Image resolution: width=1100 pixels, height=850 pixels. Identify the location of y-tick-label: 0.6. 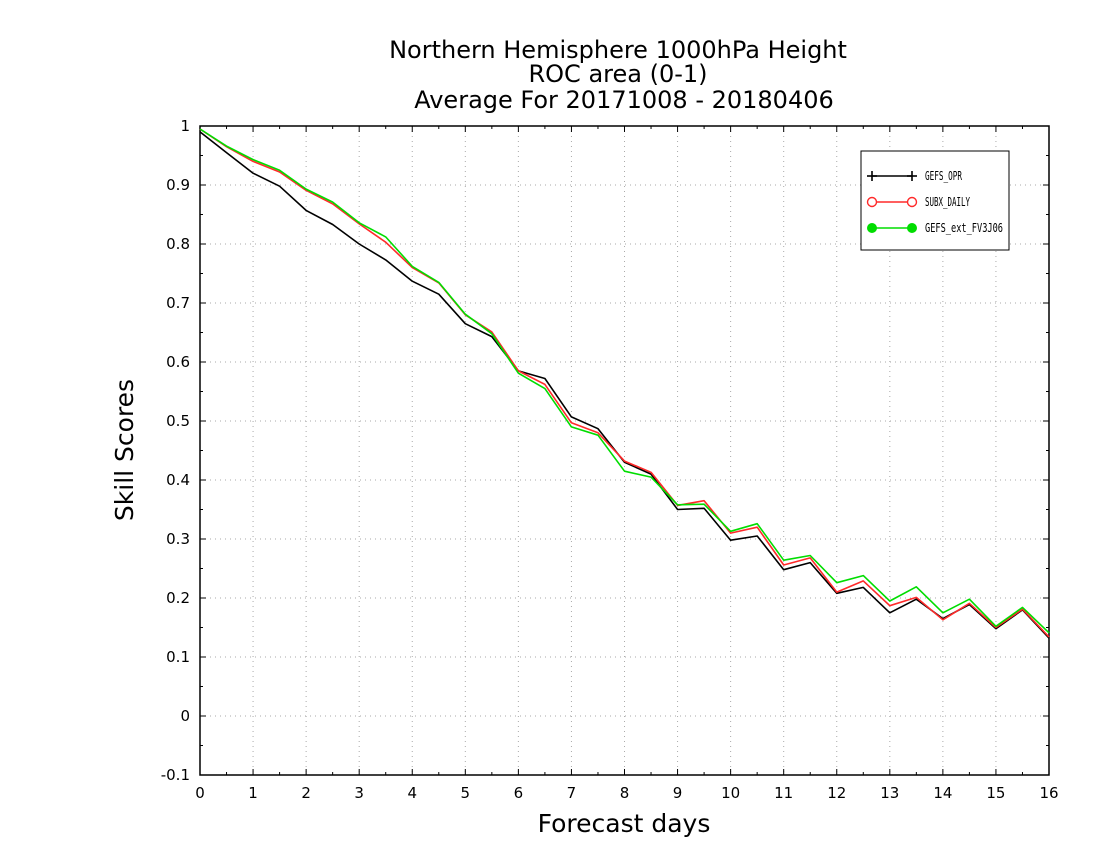
(178, 362).